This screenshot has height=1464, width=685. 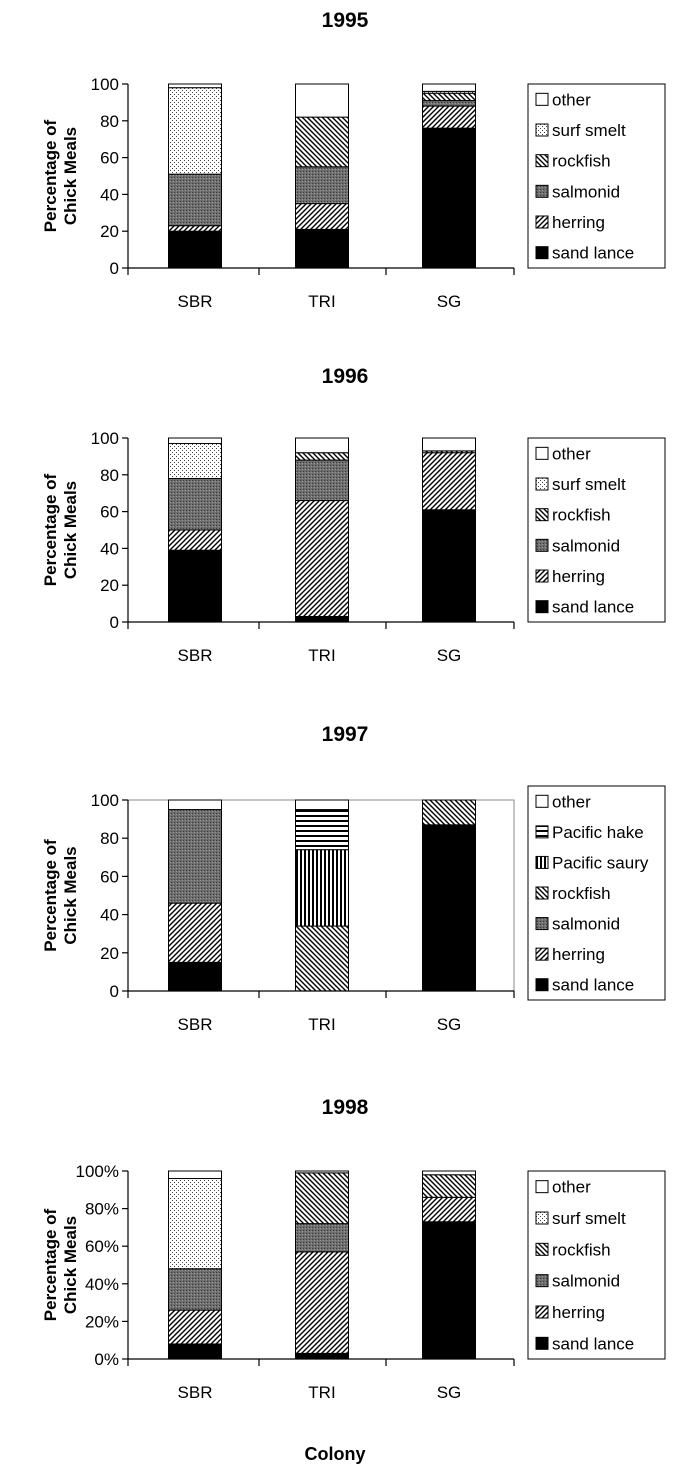 What do you see at coordinates (106, 1359) in the screenshot?
I see `y-tick-label: 0%` at bounding box center [106, 1359].